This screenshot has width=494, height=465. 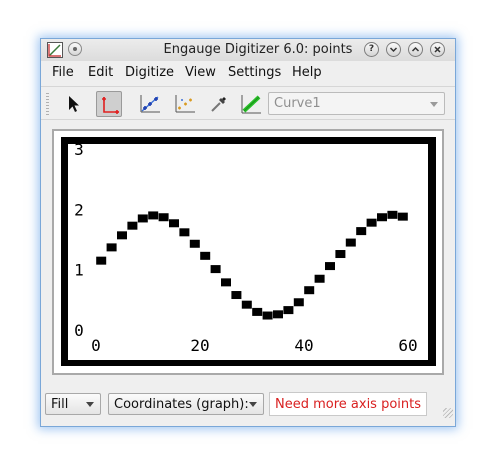 What do you see at coordinates (55, 50) in the screenshot?
I see `engauge-app-icon` at bounding box center [55, 50].